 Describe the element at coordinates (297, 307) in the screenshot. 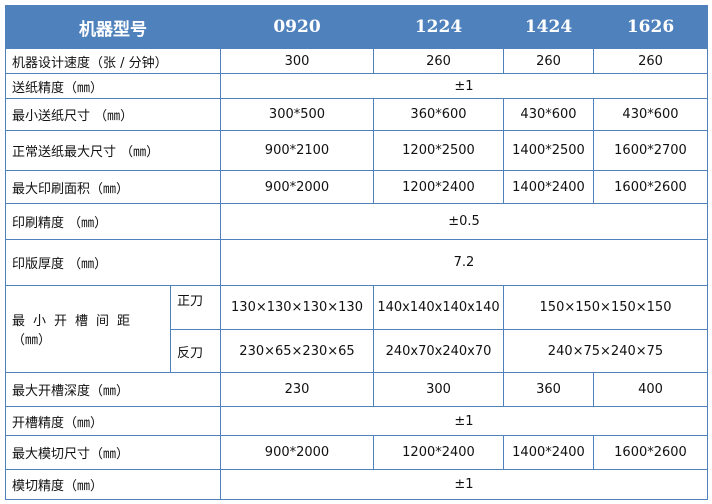

I see `cell: 130×130×130×130` at that location.